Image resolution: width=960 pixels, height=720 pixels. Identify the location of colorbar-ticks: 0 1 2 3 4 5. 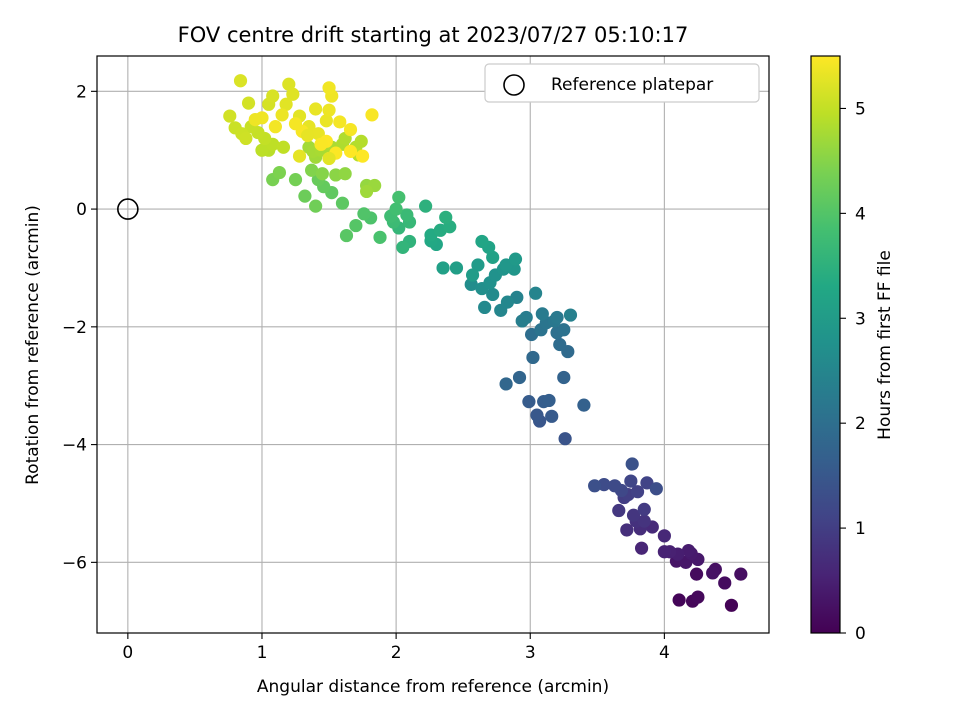
(853, 371).